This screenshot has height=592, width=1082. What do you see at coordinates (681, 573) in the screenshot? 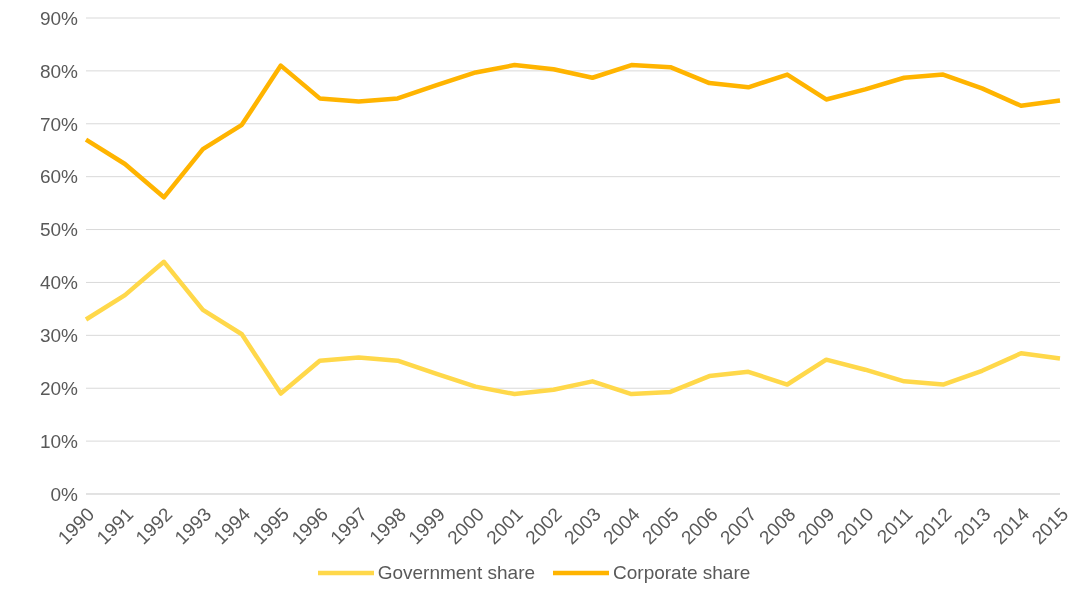
I see `legend-label: Corporate share` at bounding box center [681, 573].